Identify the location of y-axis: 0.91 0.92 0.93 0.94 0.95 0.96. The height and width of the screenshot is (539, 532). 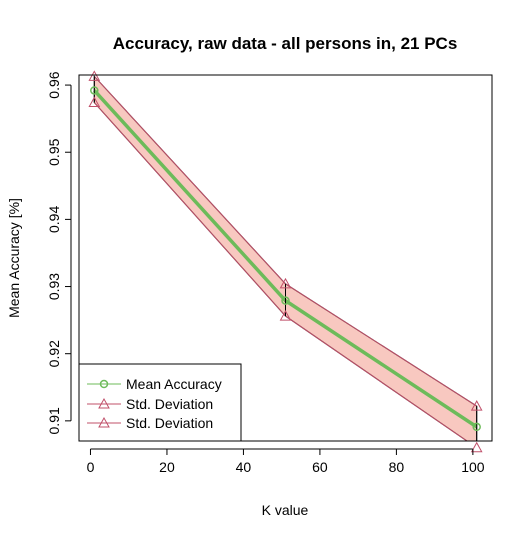
(59, 252).